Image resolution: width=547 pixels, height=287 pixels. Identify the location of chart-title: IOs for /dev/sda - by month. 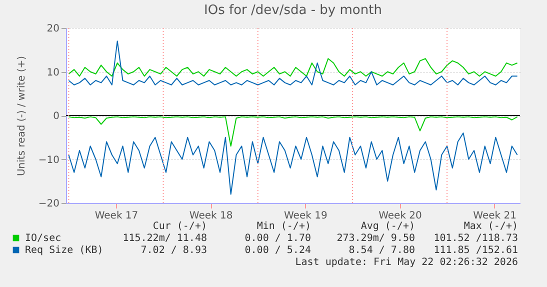
(293, 10).